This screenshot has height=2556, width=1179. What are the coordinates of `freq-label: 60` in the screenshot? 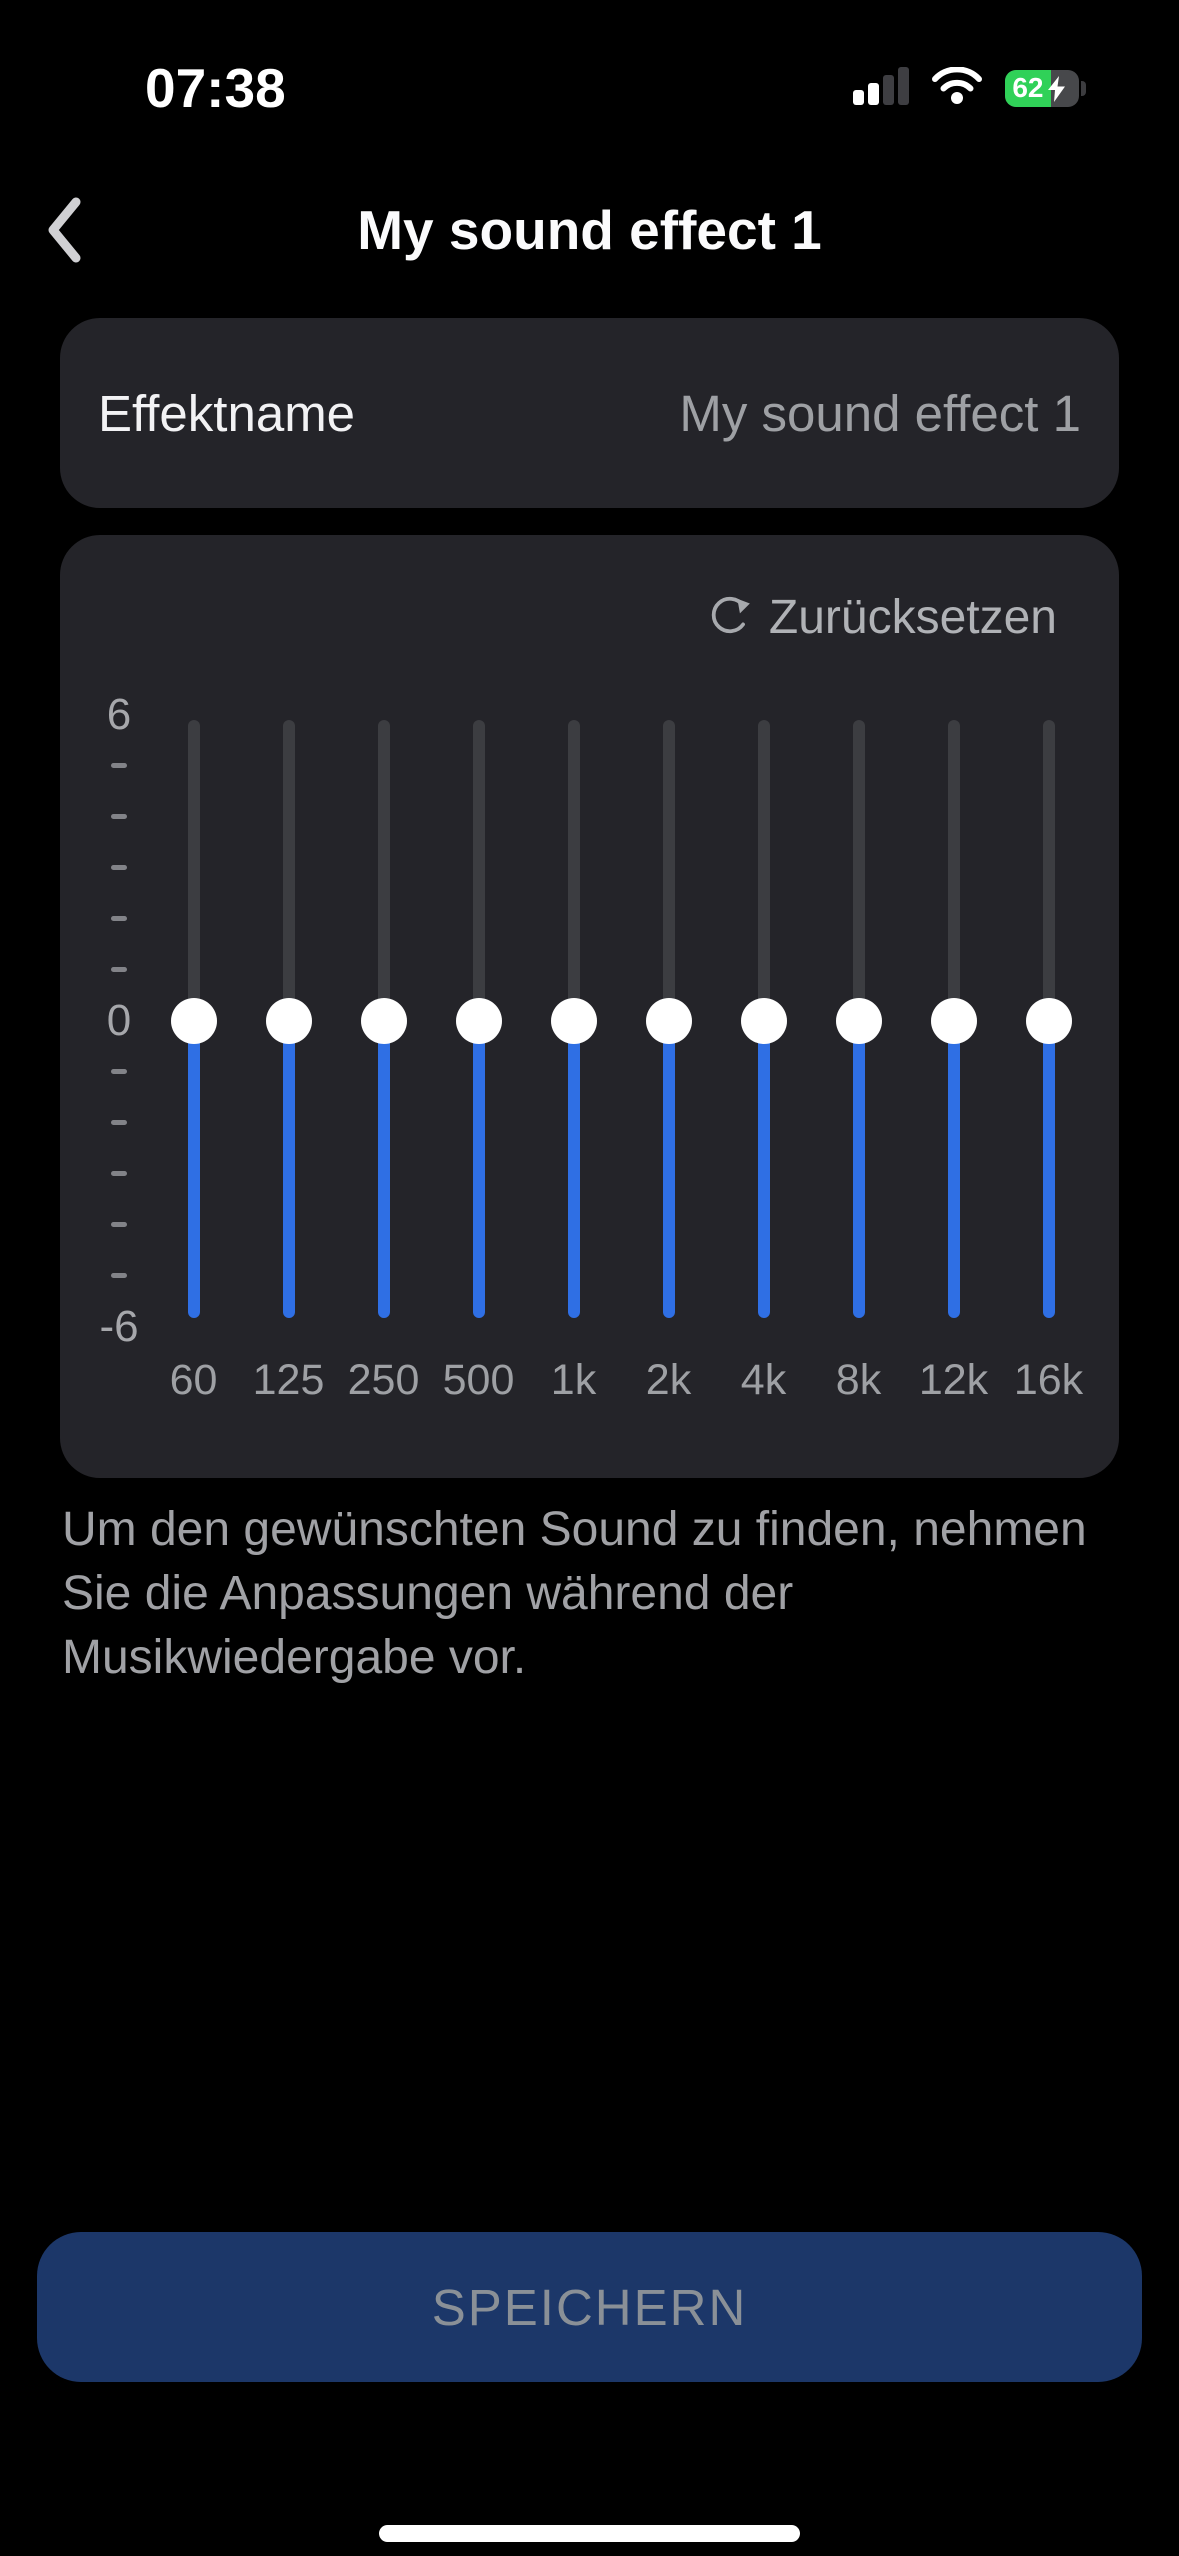 It's located at (193, 1380).